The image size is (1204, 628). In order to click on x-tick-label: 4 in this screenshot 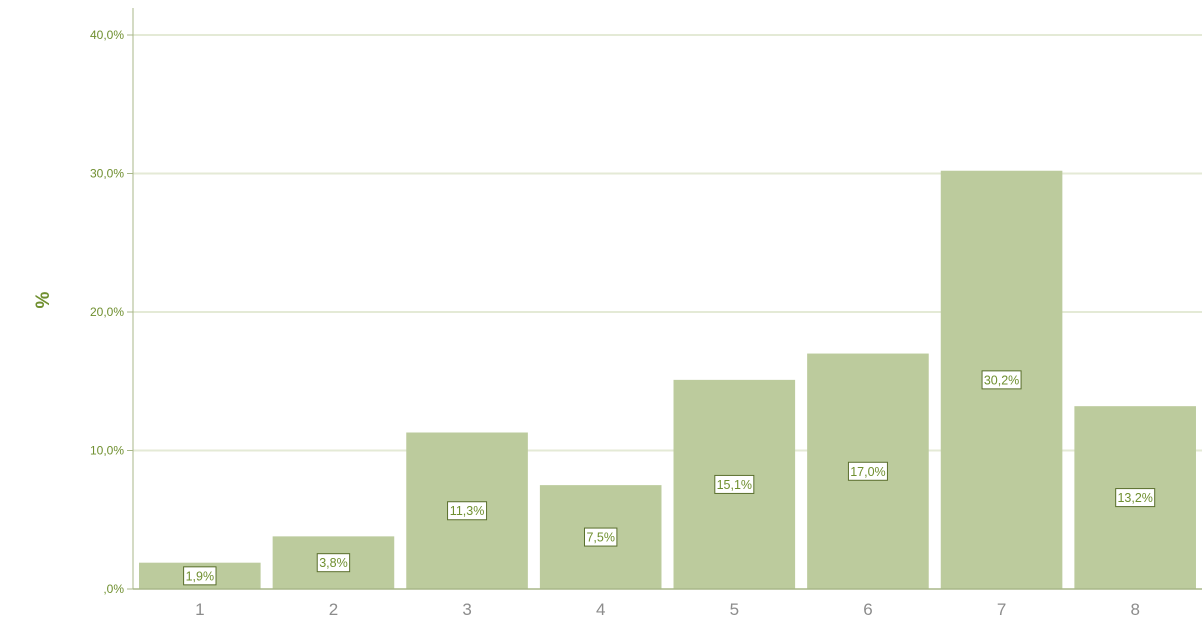, I will do `click(600, 609)`.